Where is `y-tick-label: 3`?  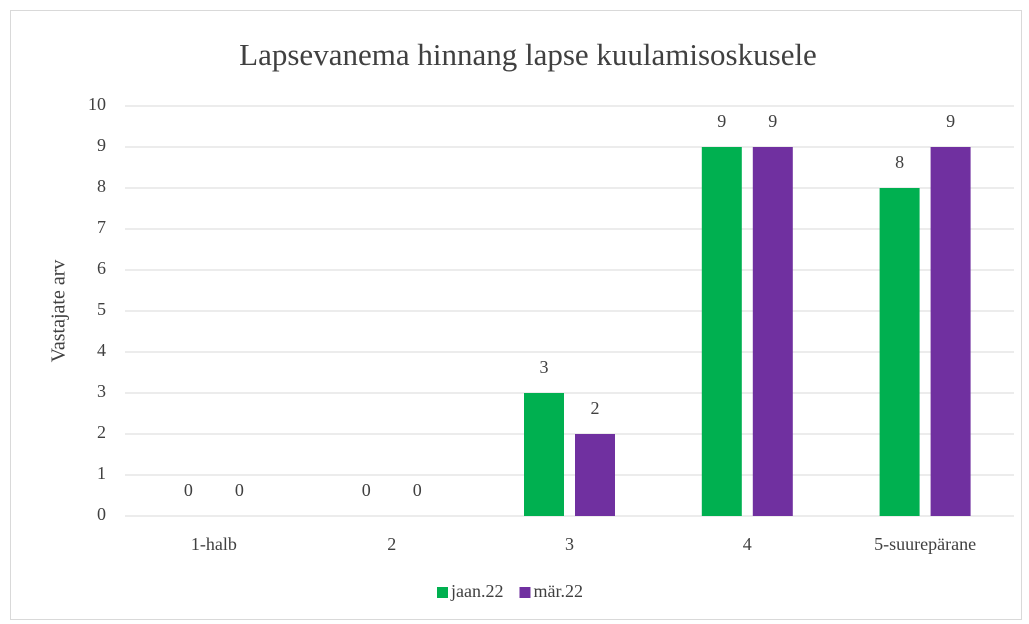 y-tick-label: 3 is located at coordinates (101, 391).